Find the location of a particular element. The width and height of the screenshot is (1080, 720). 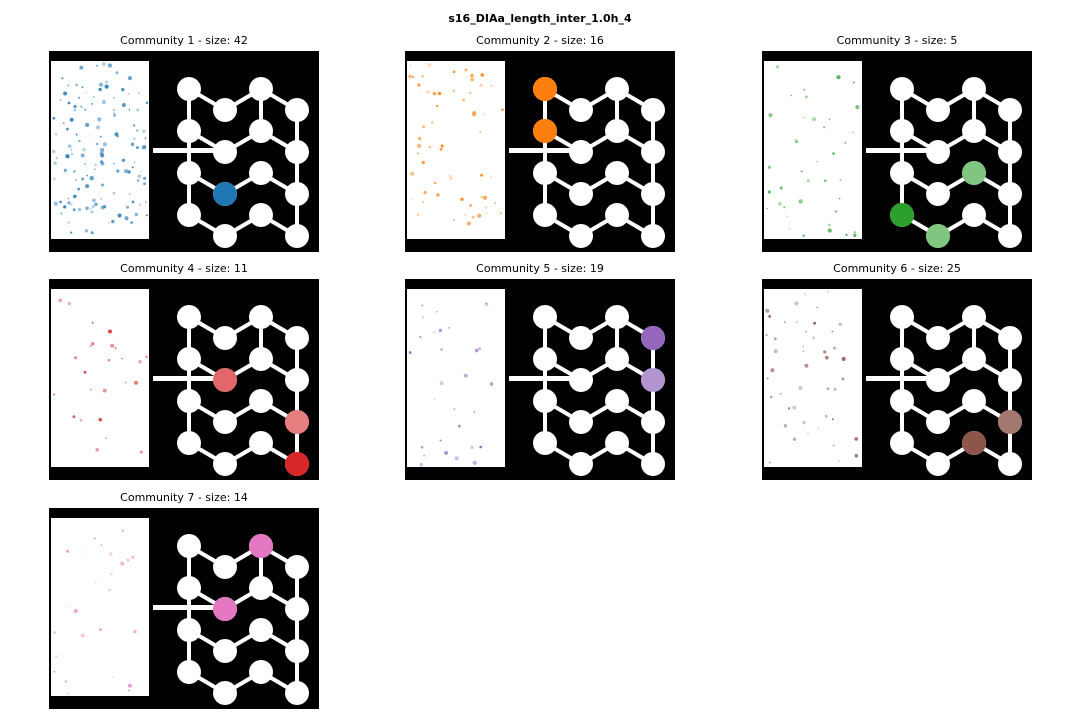

panel-title: Community 7 - size: 14 is located at coordinates (184, 497).